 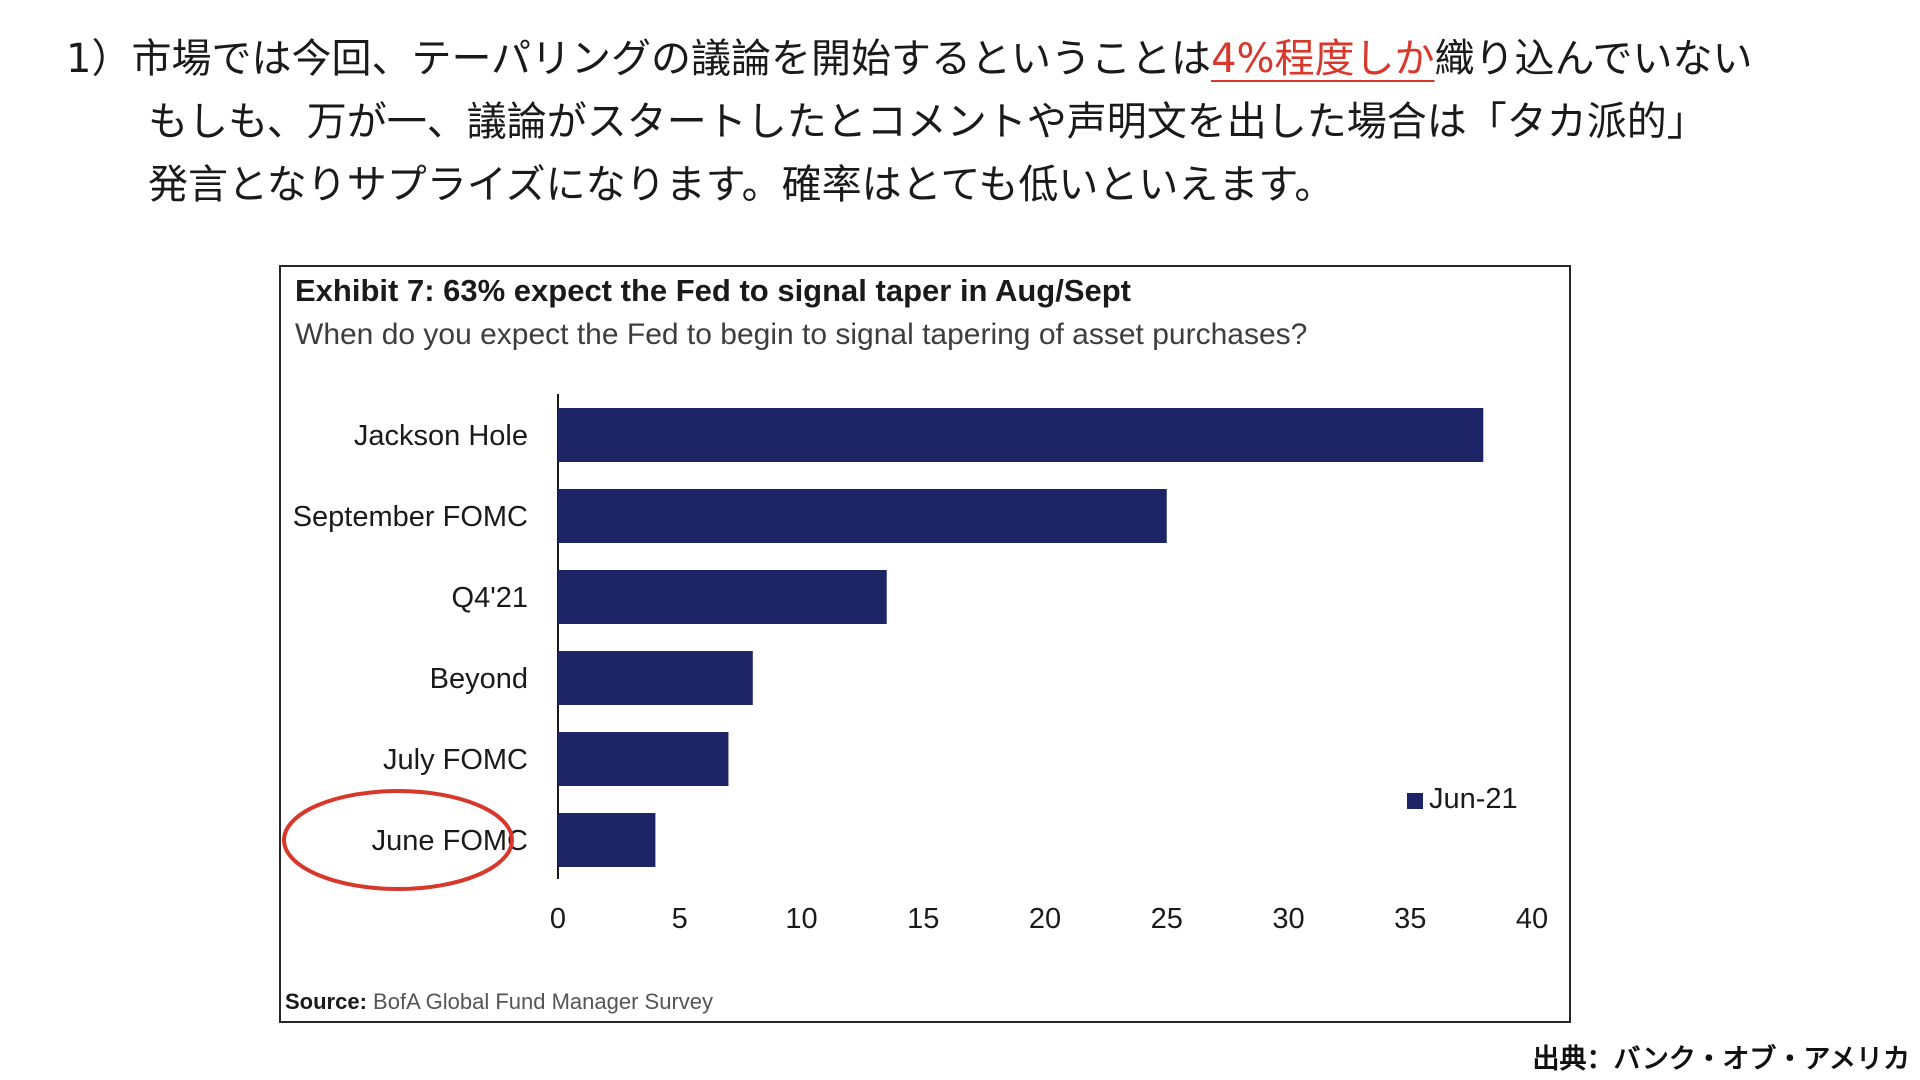 What do you see at coordinates (639, 59) in the screenshot?
I see `intro-line-1-prefix: 1）市場では今回、テーパリングの議論を開始するということは` at bounding box center [639, 59].